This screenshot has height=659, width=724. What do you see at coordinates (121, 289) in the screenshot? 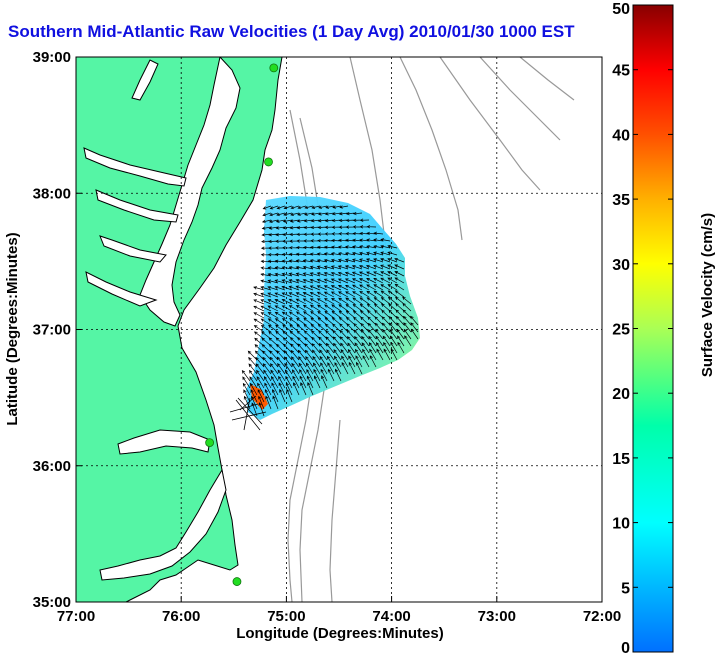
I see `james-river` at bounding box center [121, 289].